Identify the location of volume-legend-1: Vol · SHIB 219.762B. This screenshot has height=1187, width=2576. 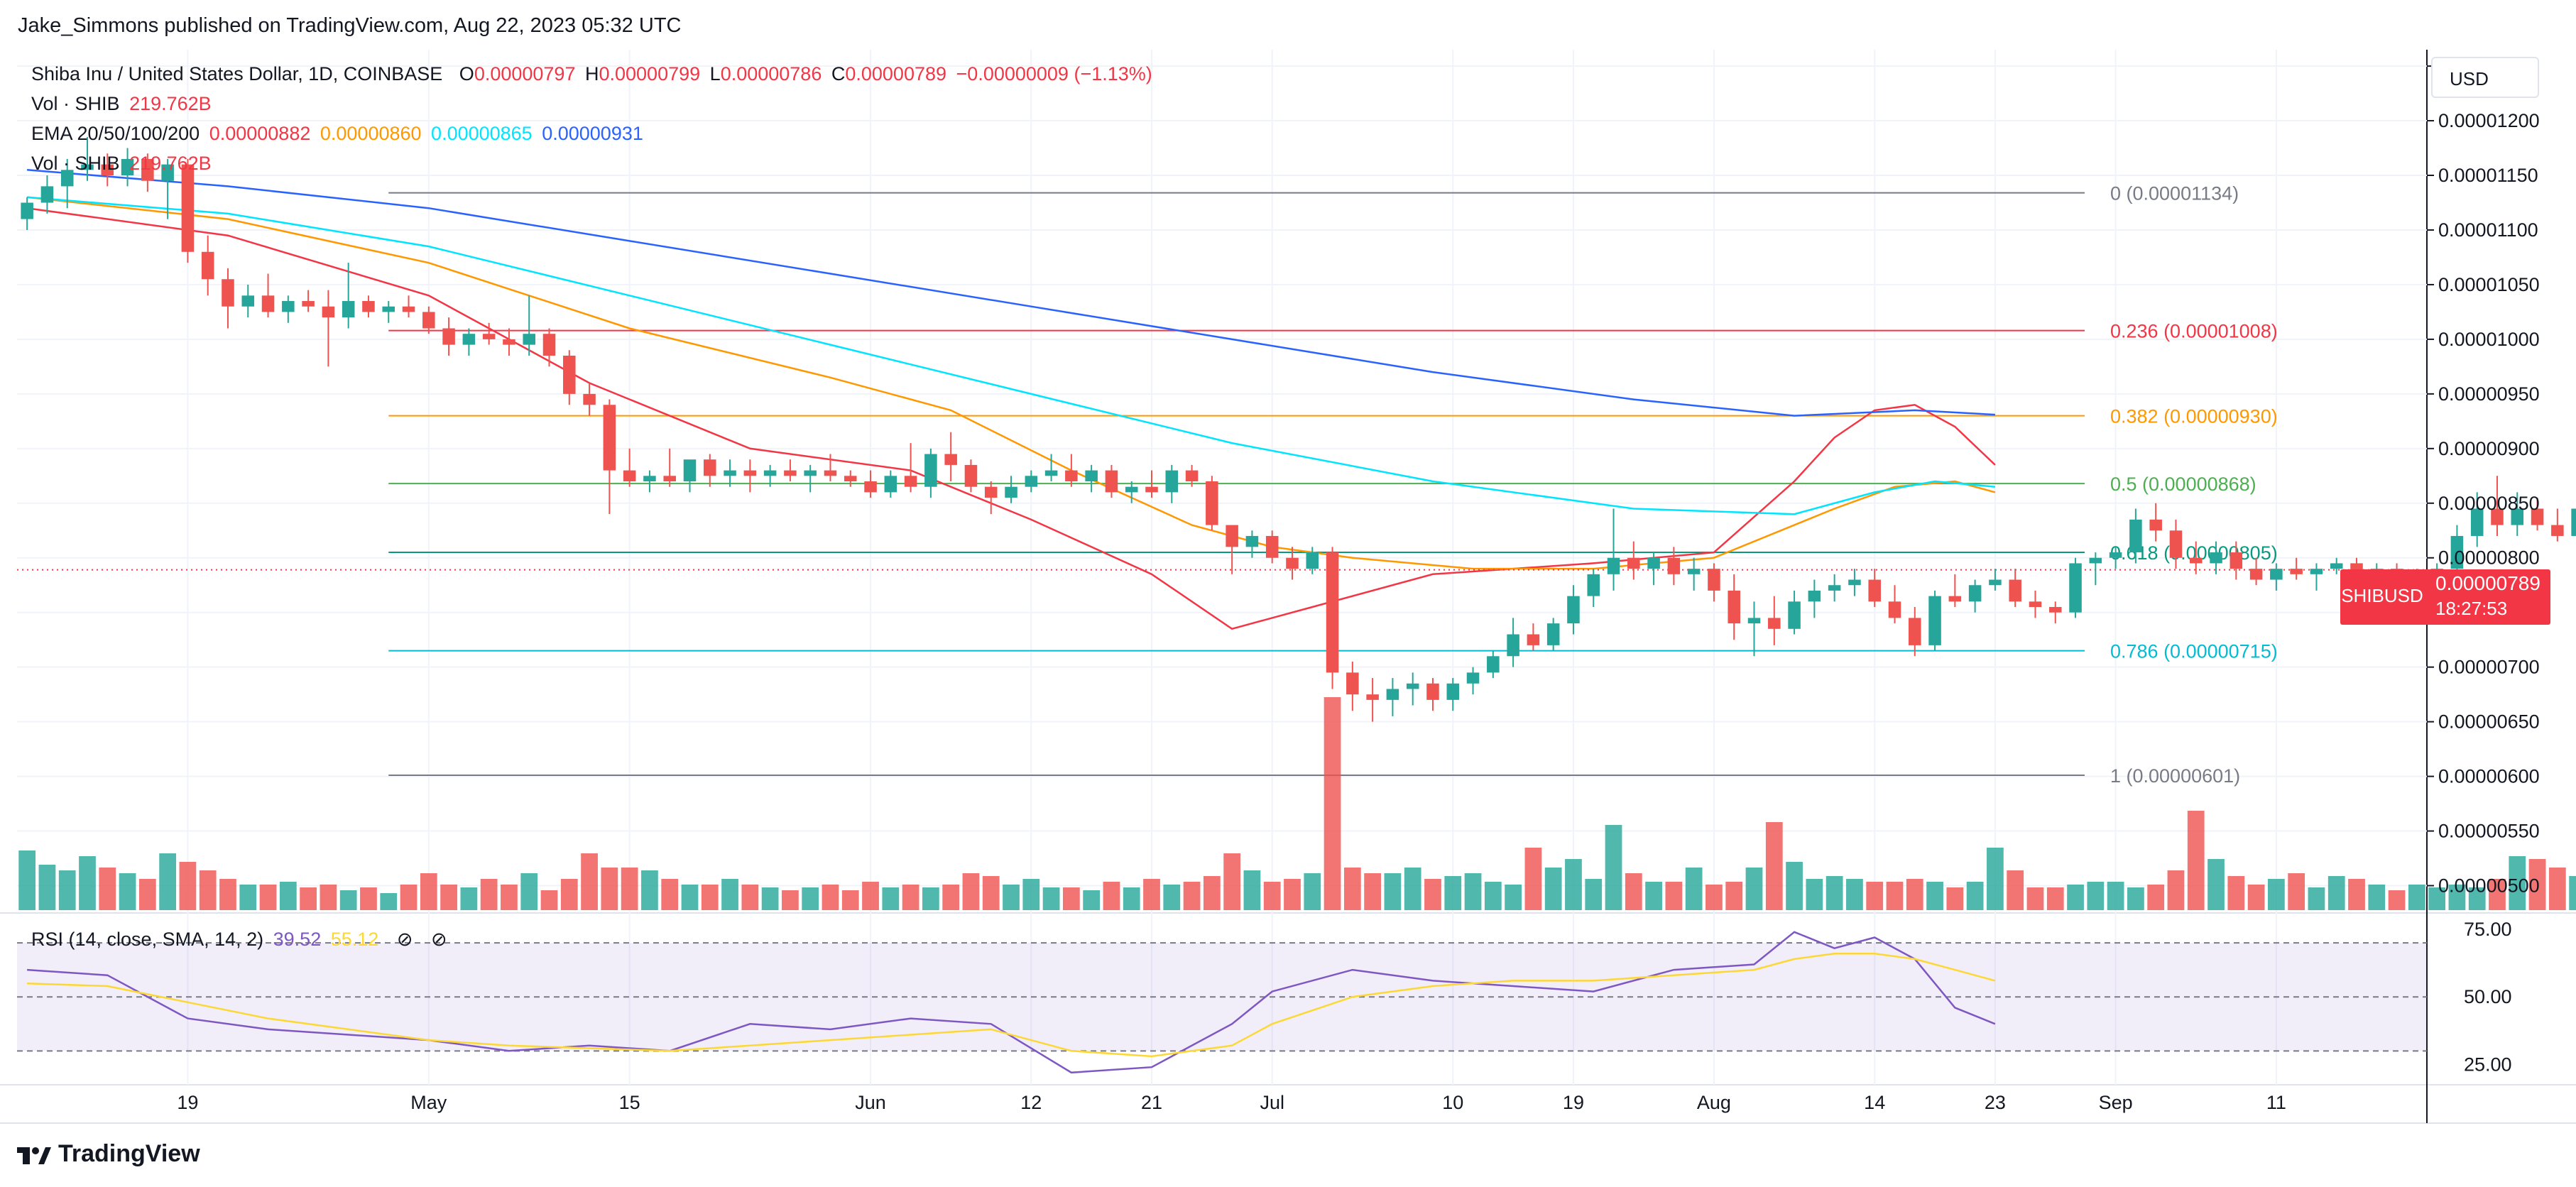
(121, 103).